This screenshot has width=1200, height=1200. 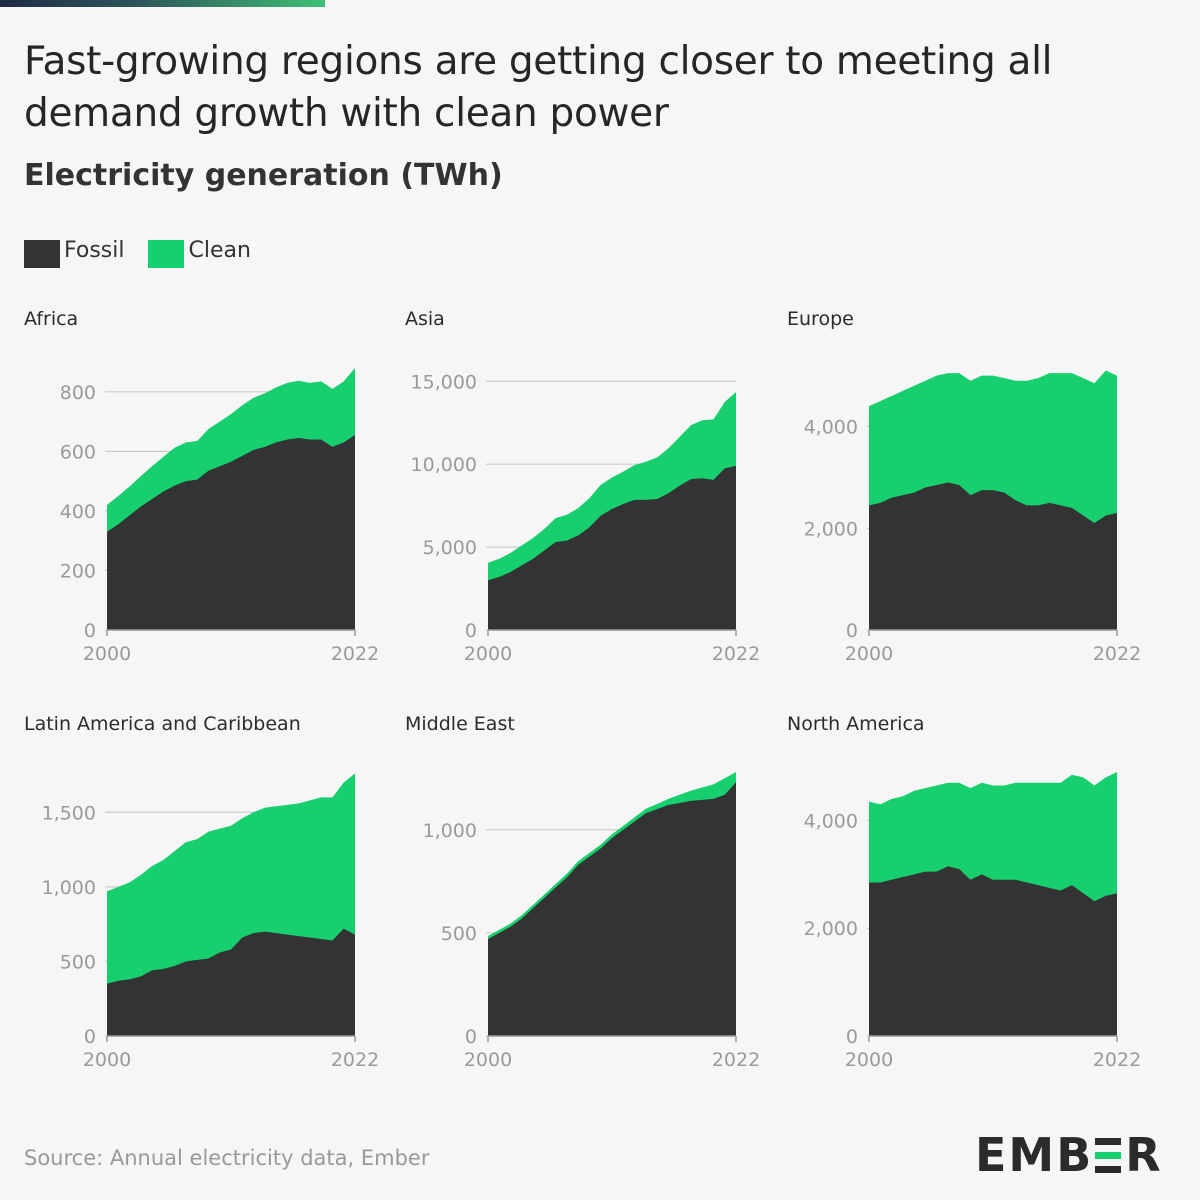 I want to click on y-tick-label-europe: 2,000, so click(x=831, y=529).